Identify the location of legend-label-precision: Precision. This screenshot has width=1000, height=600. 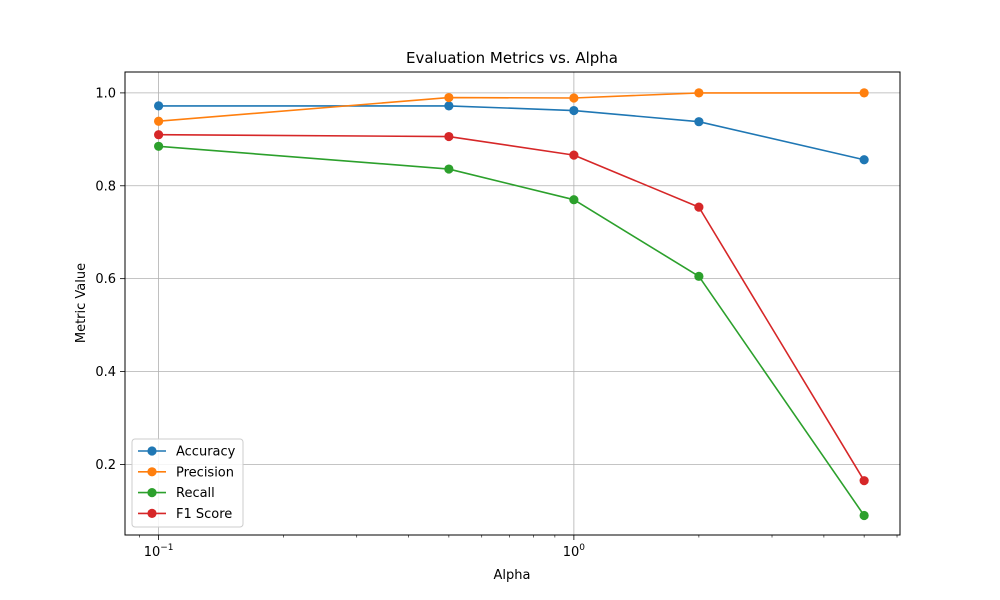
(205, 472).